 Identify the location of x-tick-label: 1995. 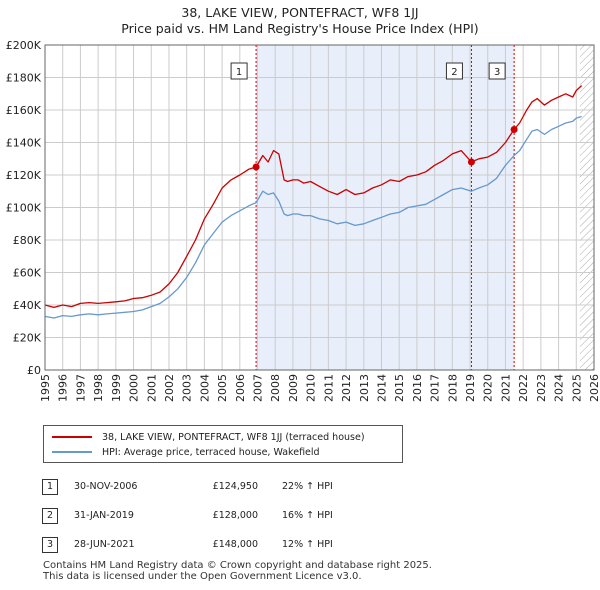
(45, 388).